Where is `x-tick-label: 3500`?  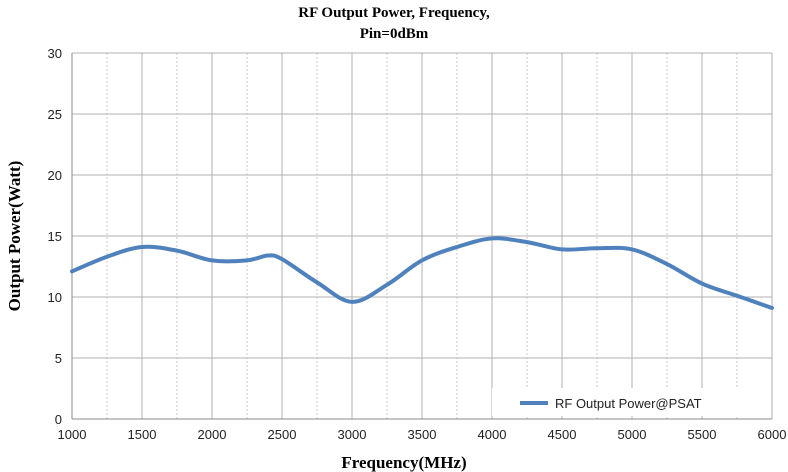
x-tick-label: 3500 is located at coordinates (422, 434).